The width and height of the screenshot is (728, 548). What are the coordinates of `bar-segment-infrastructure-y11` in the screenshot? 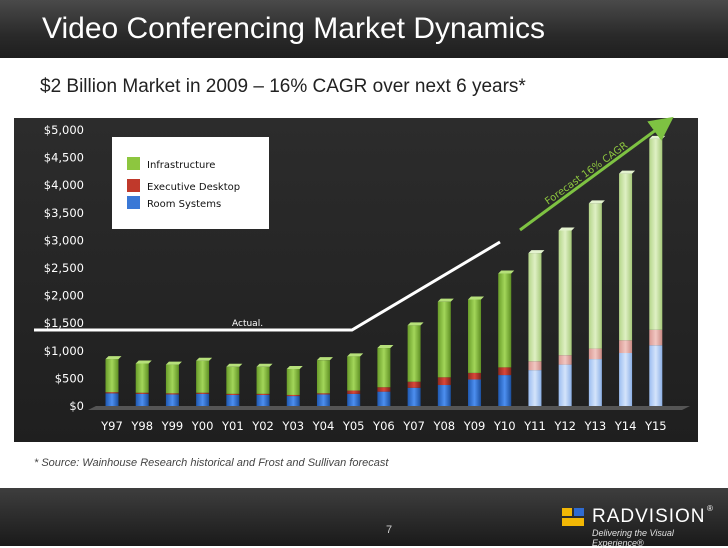 It's located at (535, 307).